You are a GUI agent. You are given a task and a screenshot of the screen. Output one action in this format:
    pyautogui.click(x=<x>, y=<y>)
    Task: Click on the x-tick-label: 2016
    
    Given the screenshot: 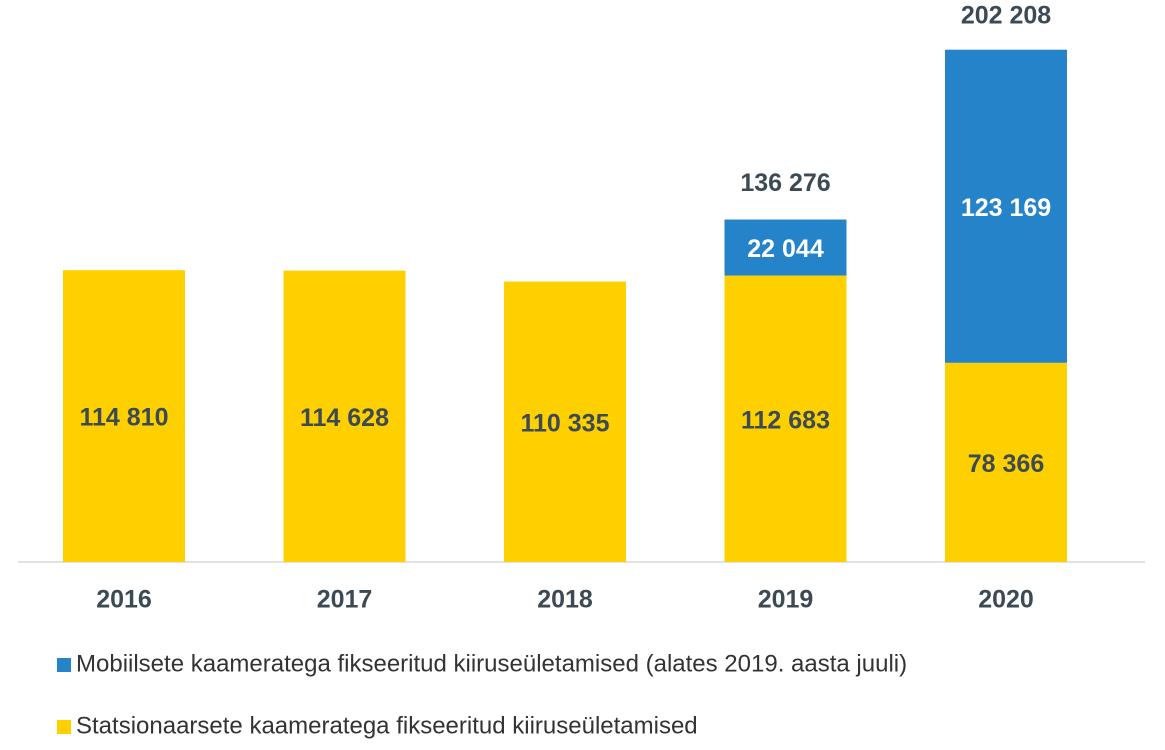 What is the action you would take?
    pyautogui.click(x=124, y=600)
    